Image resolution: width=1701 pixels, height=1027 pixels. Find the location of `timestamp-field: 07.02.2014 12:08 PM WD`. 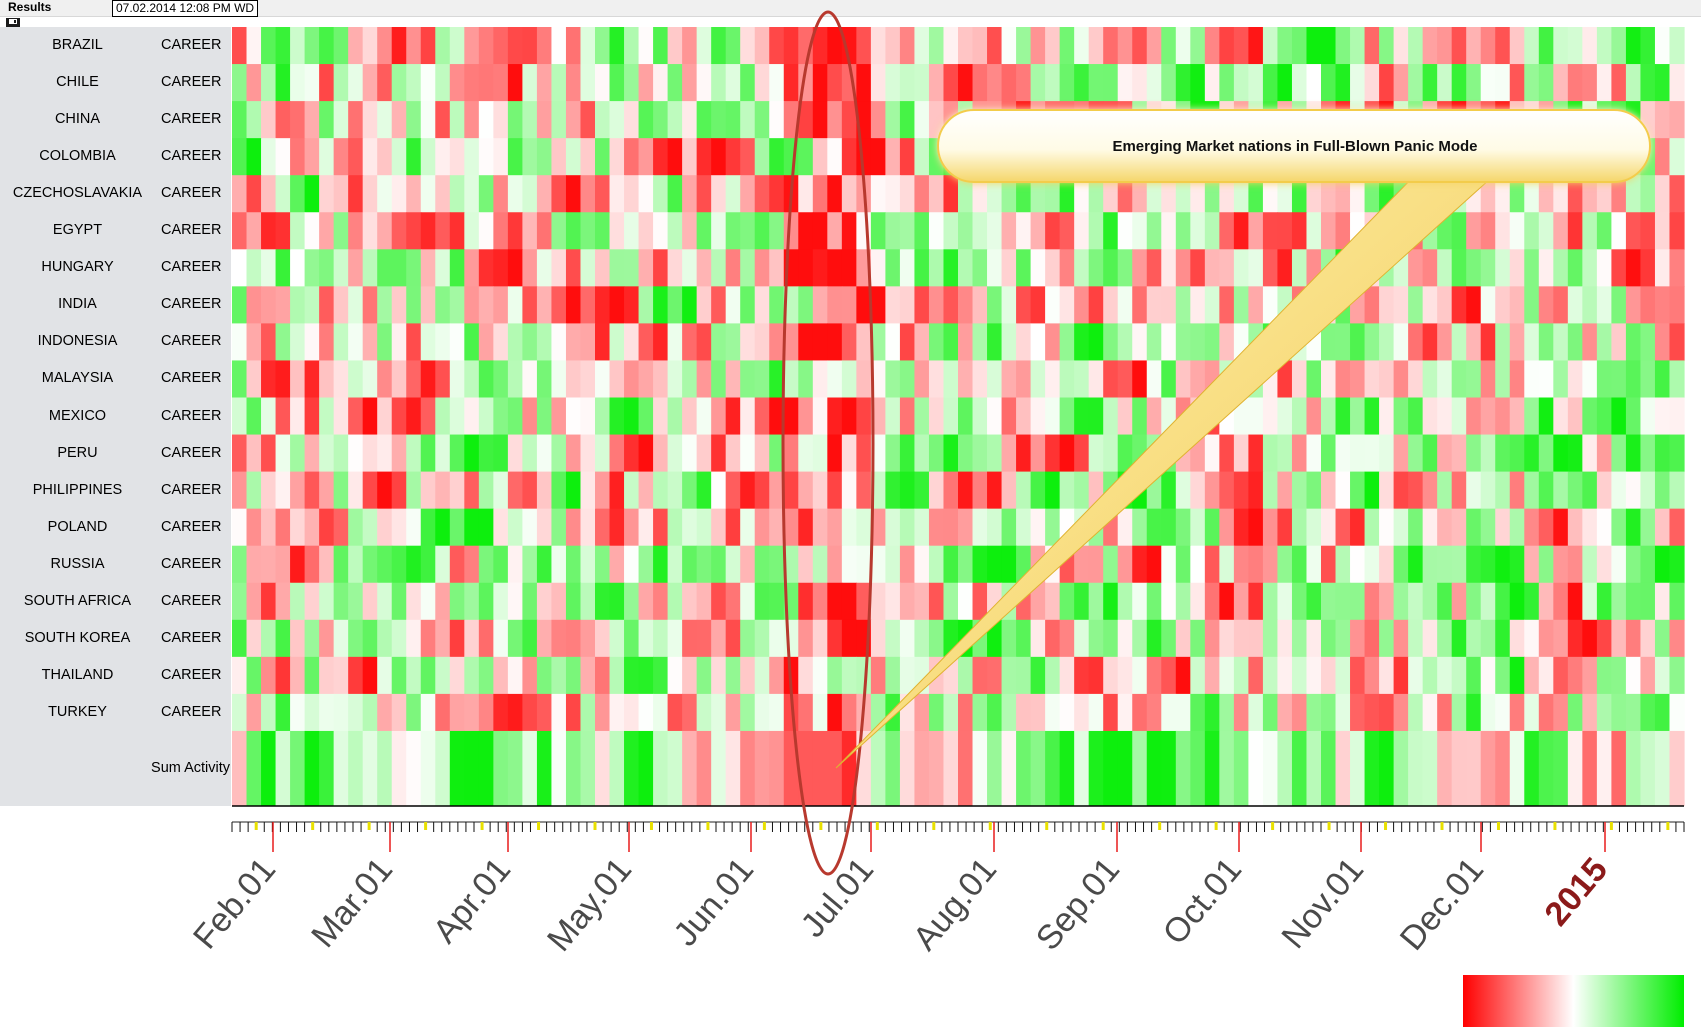

timestamp-field: 07.02.2014 12:08 PM WD is located at coordinates (185, 8).